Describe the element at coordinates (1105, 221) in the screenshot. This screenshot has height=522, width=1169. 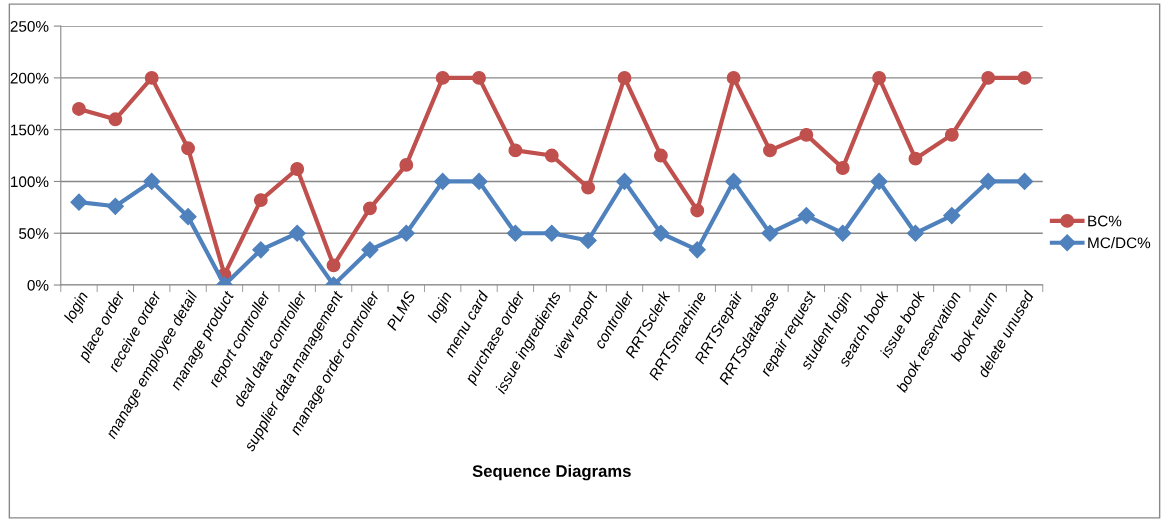
I see `legend-label: BC%` at that location.